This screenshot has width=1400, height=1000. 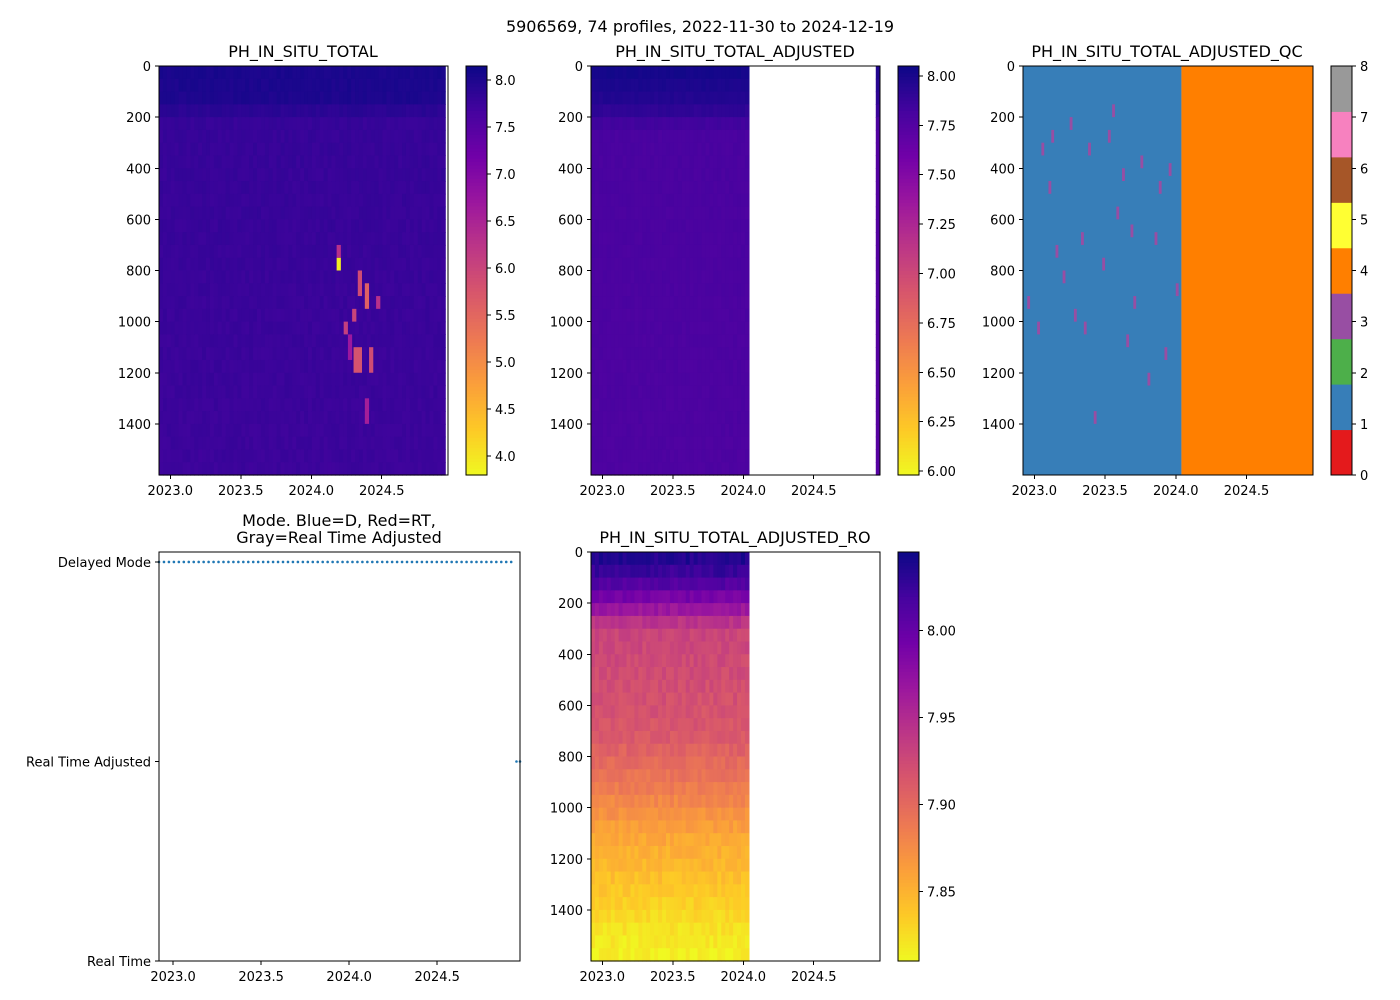 What do you see at coordinates (1035, 491) in the screenshot?
I see `x-tick-label: 2023.0` at bounding box center [1035, 491].